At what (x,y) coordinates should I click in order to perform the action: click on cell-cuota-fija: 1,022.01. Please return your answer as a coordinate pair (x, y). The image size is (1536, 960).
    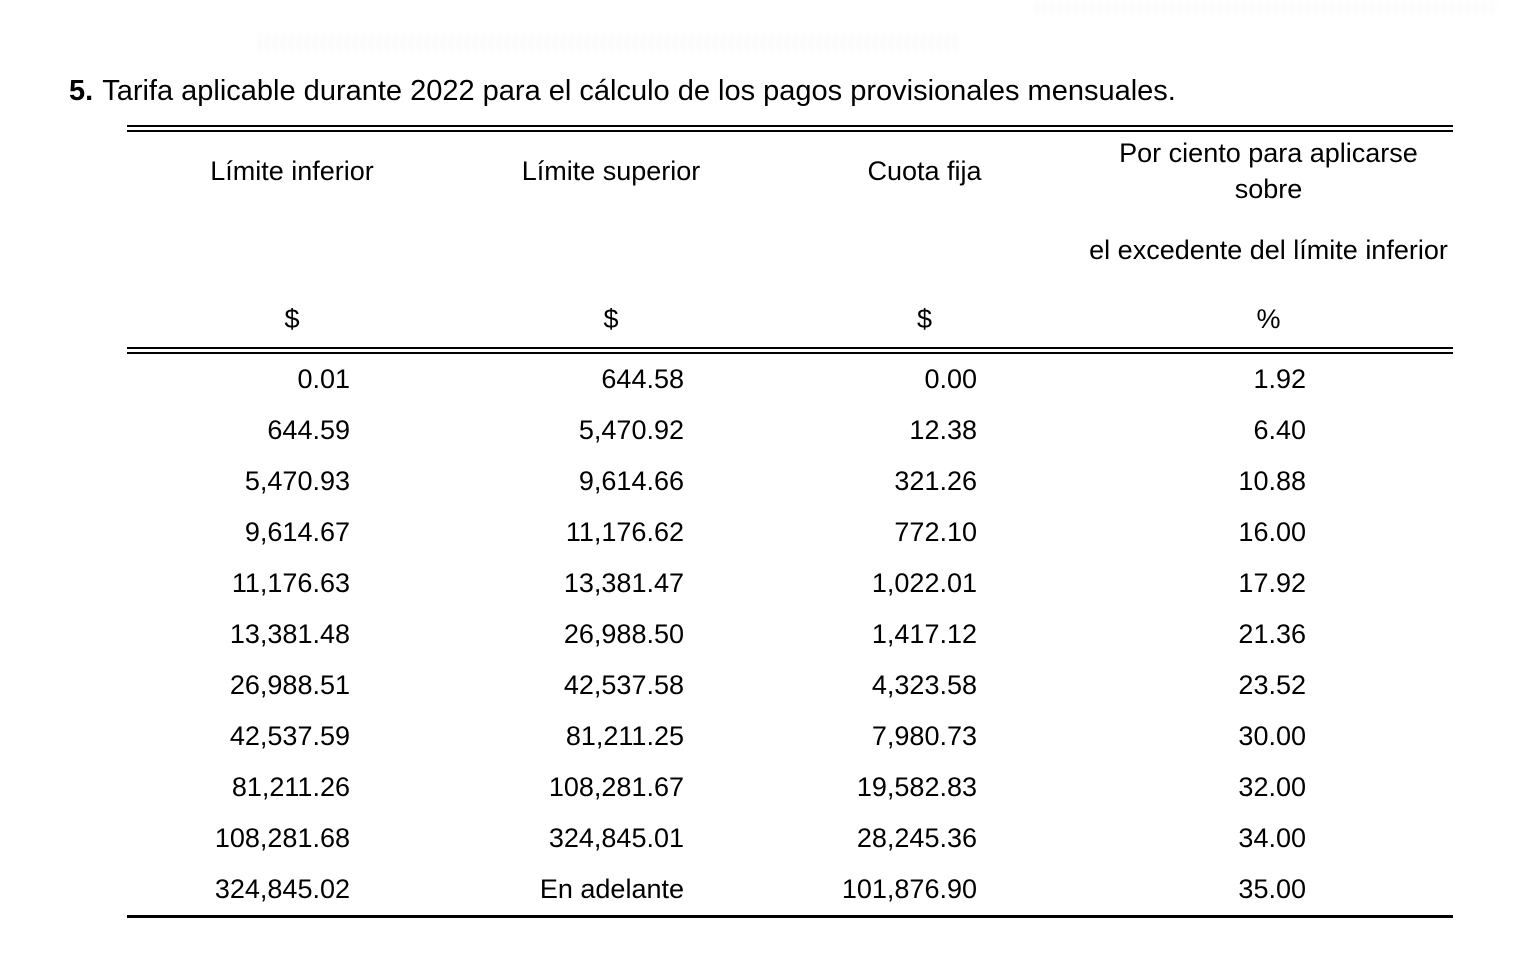
    Looking at the image, I should click on (924, 583).